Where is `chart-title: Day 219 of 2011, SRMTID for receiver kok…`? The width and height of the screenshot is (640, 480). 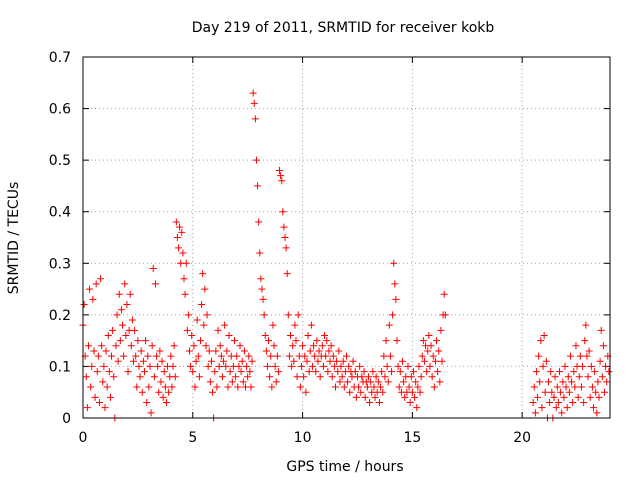 chart-title: Day 219 of 2011, SRMTID for receiver kok… is located at coordinates (343, 28).